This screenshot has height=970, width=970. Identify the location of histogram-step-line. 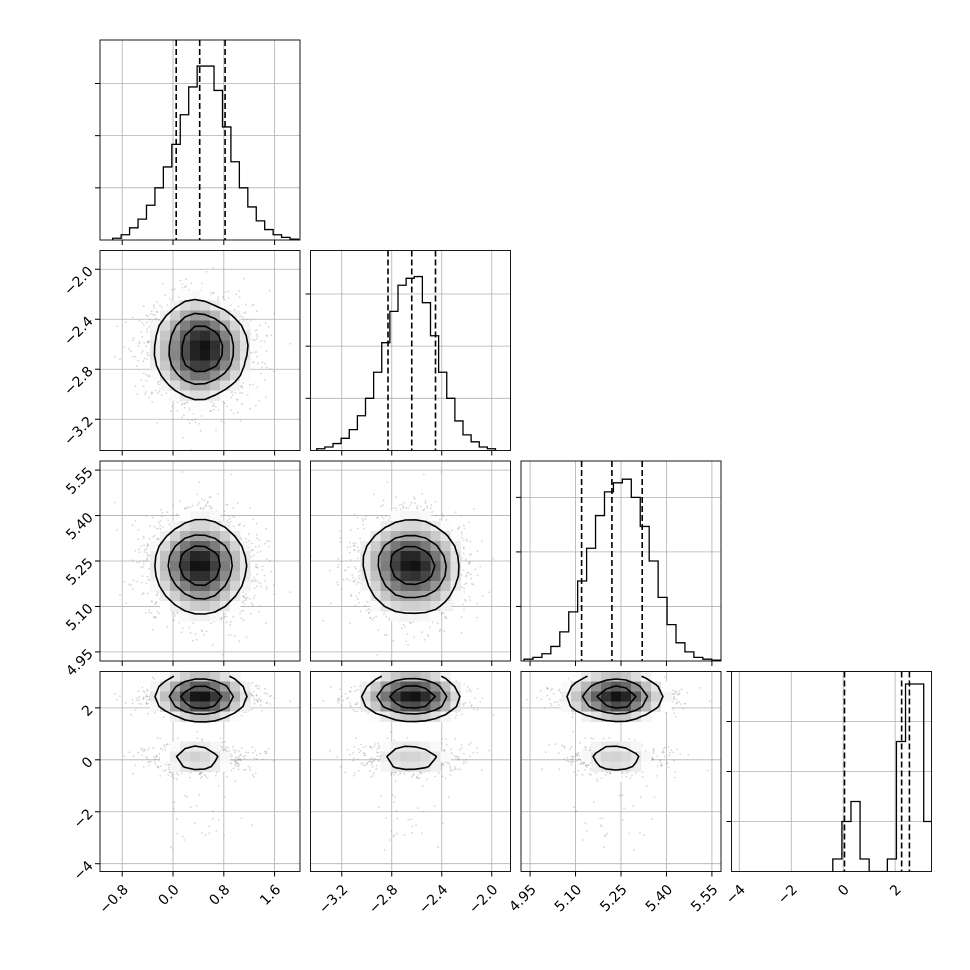
(882, 777).